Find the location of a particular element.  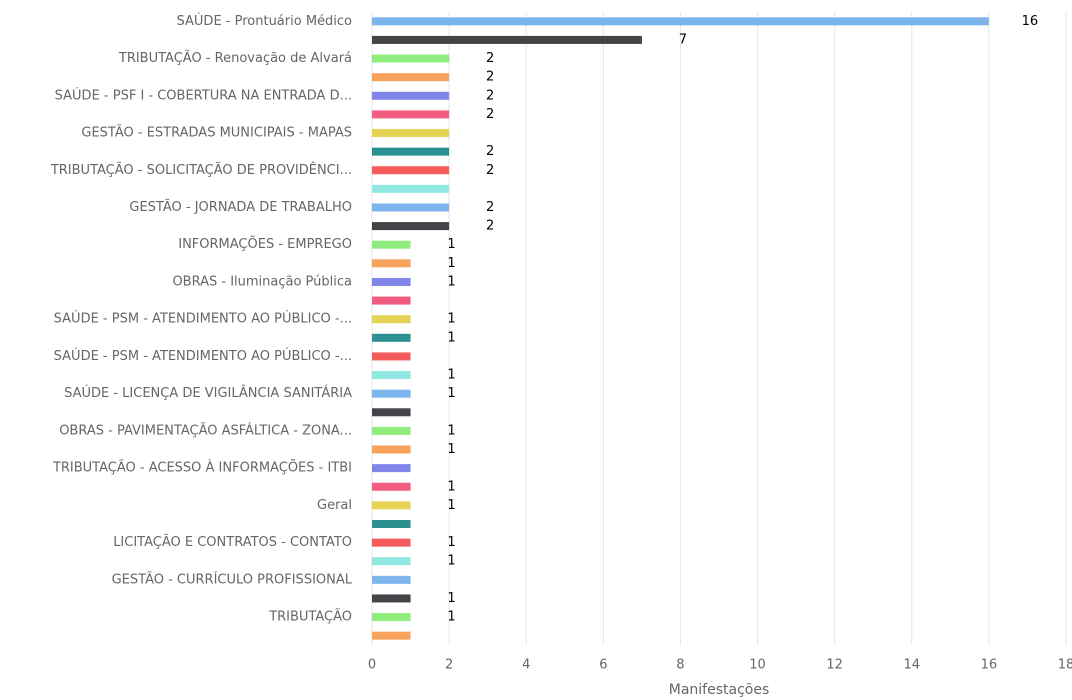

y-tick-label: Geral is located at coordinates (334, 505).